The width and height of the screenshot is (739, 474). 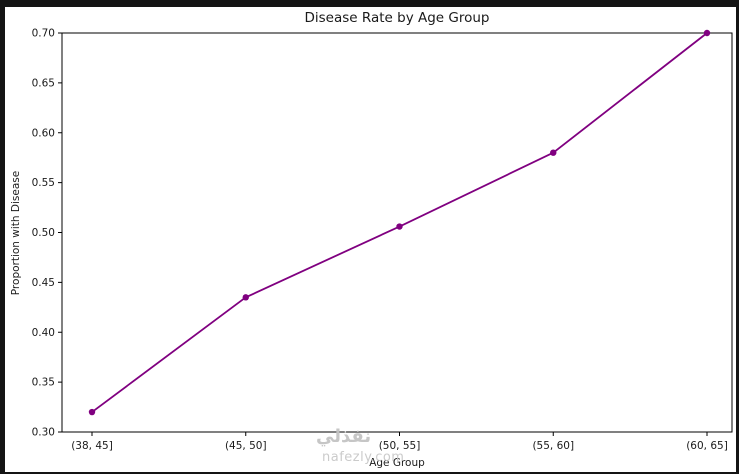 I want to click on y-tick-label: 0.55, so click(x=43, y=183).